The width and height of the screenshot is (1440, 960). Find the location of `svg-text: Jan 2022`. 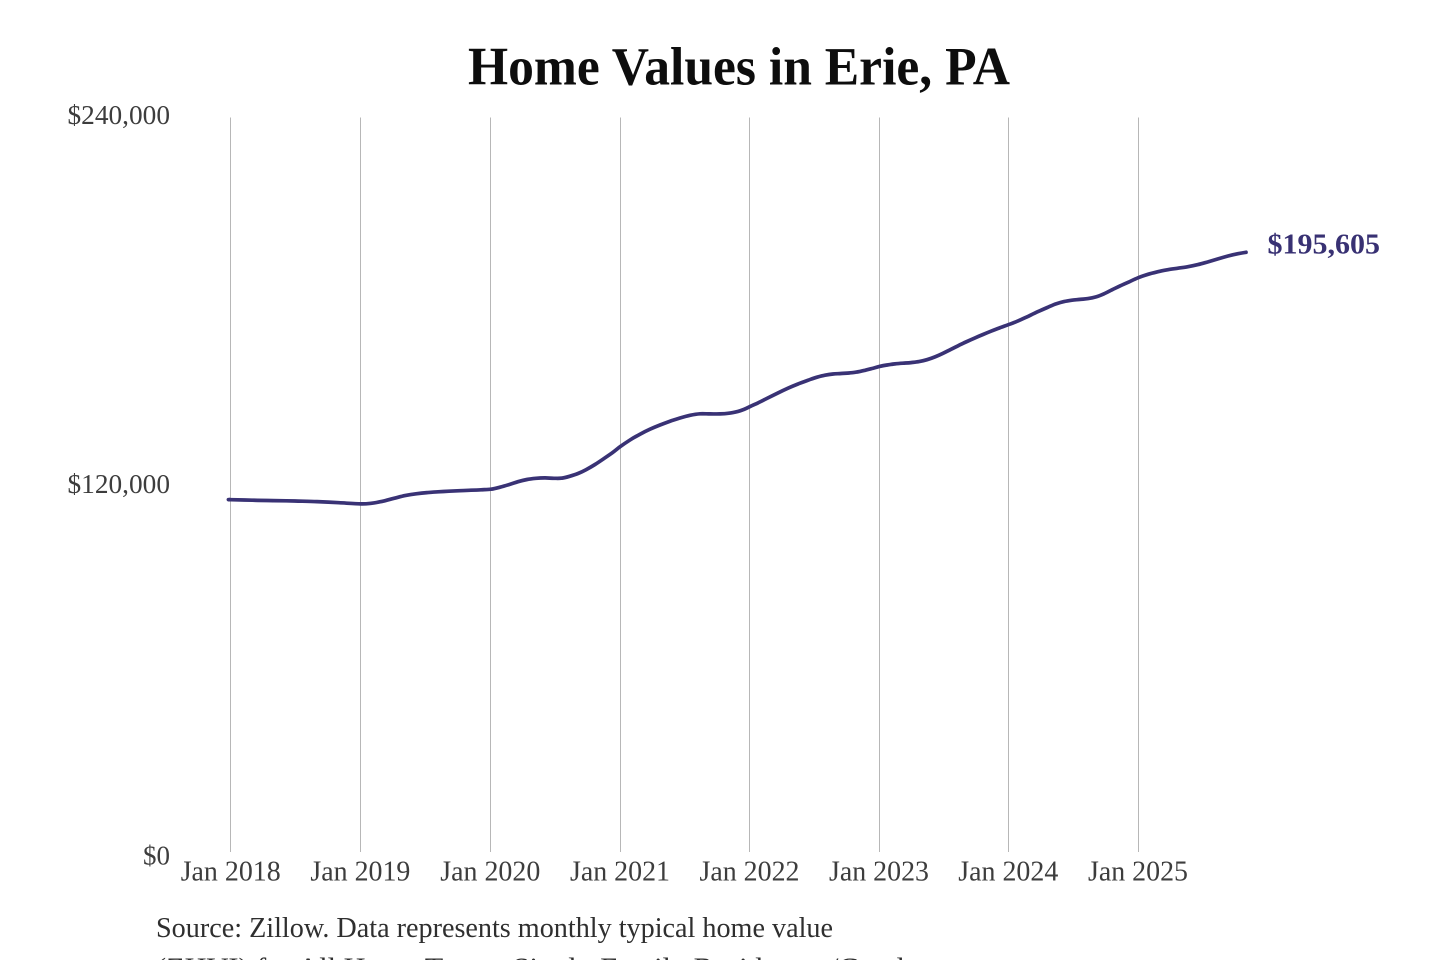

svg-text: Jan 2022 is located at coordinates (750, 872).